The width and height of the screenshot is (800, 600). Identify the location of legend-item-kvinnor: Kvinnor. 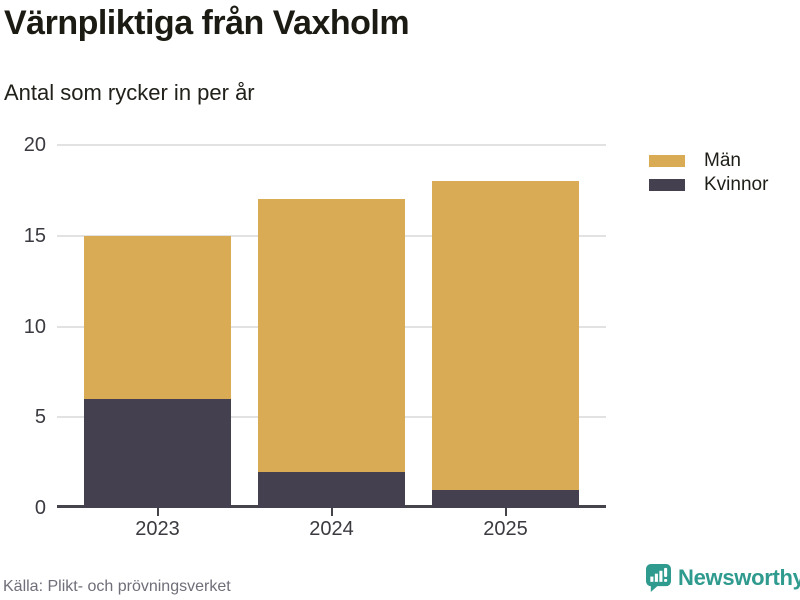
(708, 185).